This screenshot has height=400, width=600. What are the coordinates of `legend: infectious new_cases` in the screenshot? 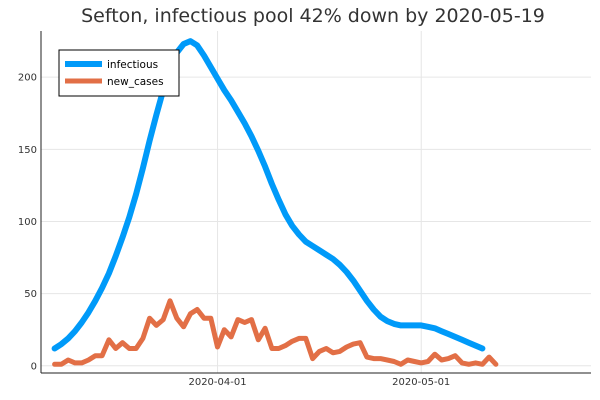 It's located at (119, 73).